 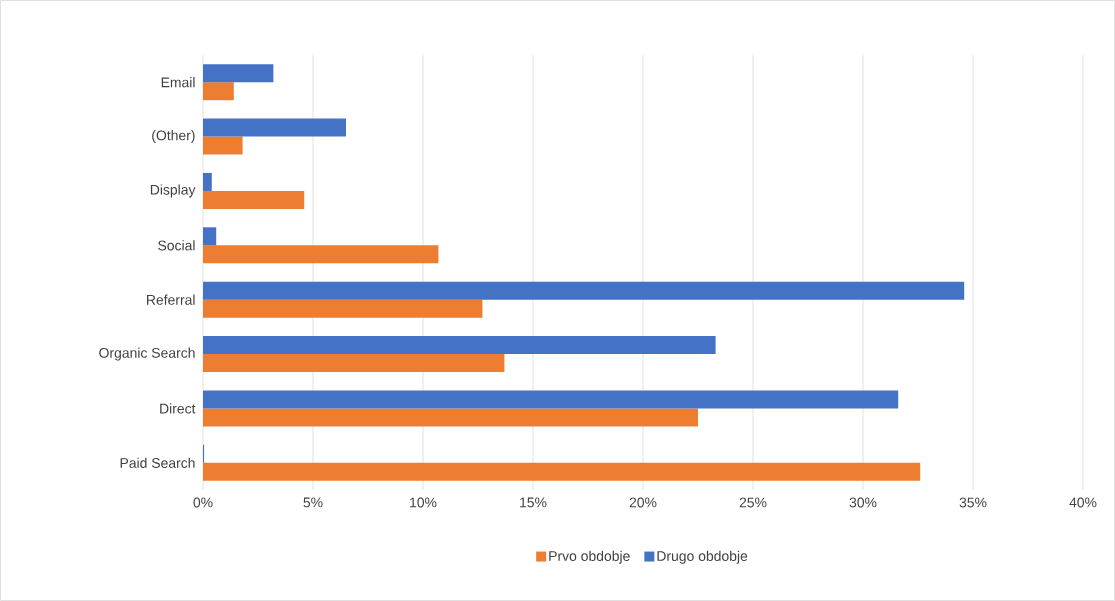 I want to click on x-tick-label: 20%, so click(x=643, y=502).